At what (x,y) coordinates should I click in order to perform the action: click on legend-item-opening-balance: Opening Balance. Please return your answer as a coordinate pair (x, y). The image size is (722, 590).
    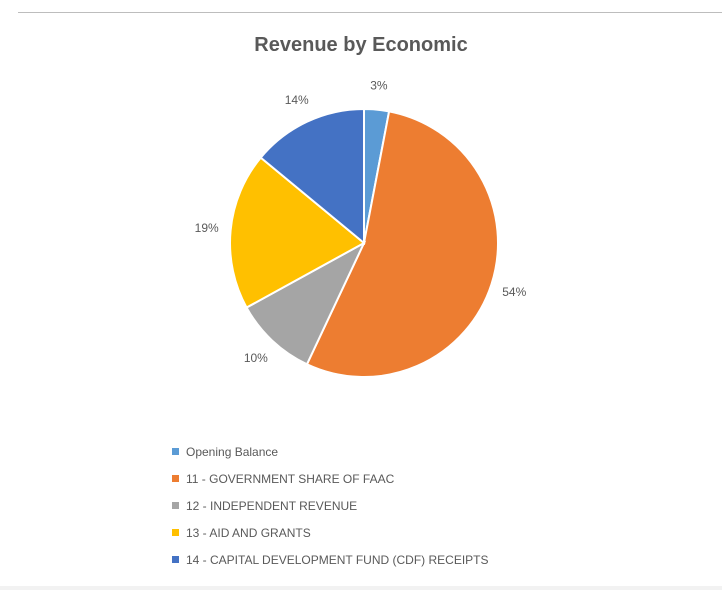
    Looking at the image, I should click on (330, 451).